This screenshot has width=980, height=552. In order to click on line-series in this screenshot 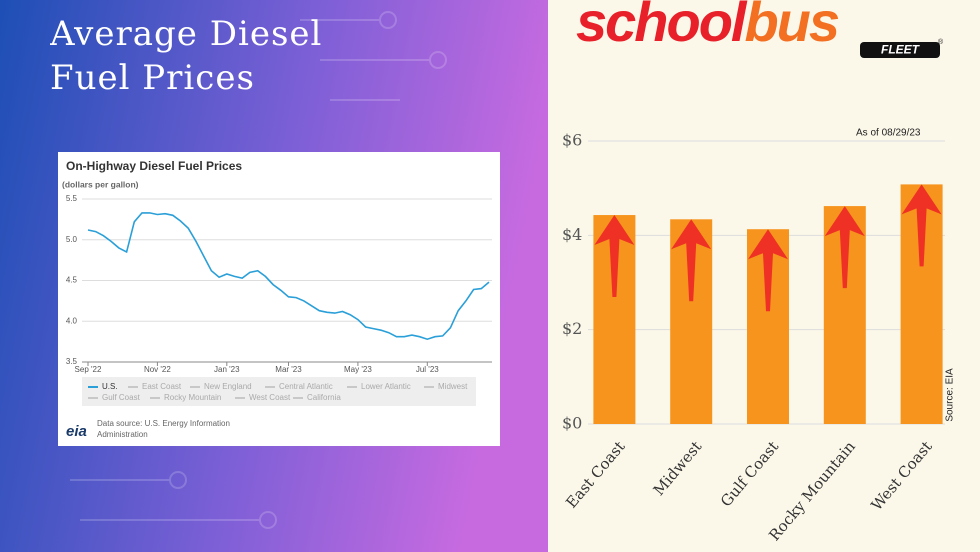, I will do `click(288, 276)`.